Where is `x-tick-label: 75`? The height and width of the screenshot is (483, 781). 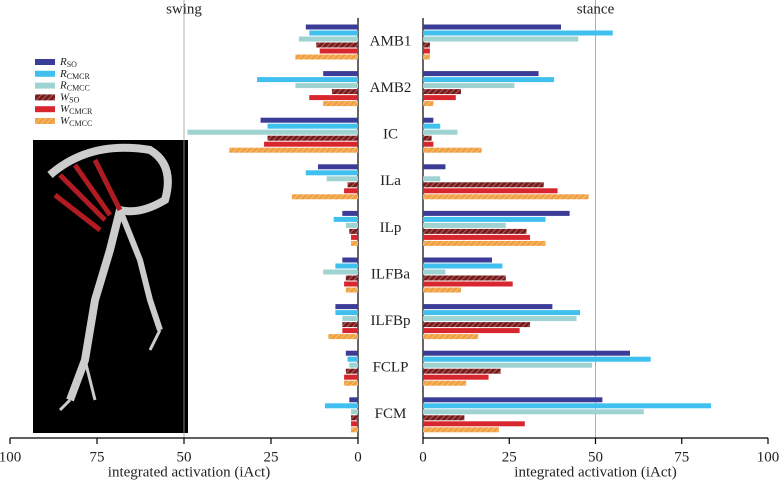
x-tick-label: 75 is located at coordinates (681, 457).